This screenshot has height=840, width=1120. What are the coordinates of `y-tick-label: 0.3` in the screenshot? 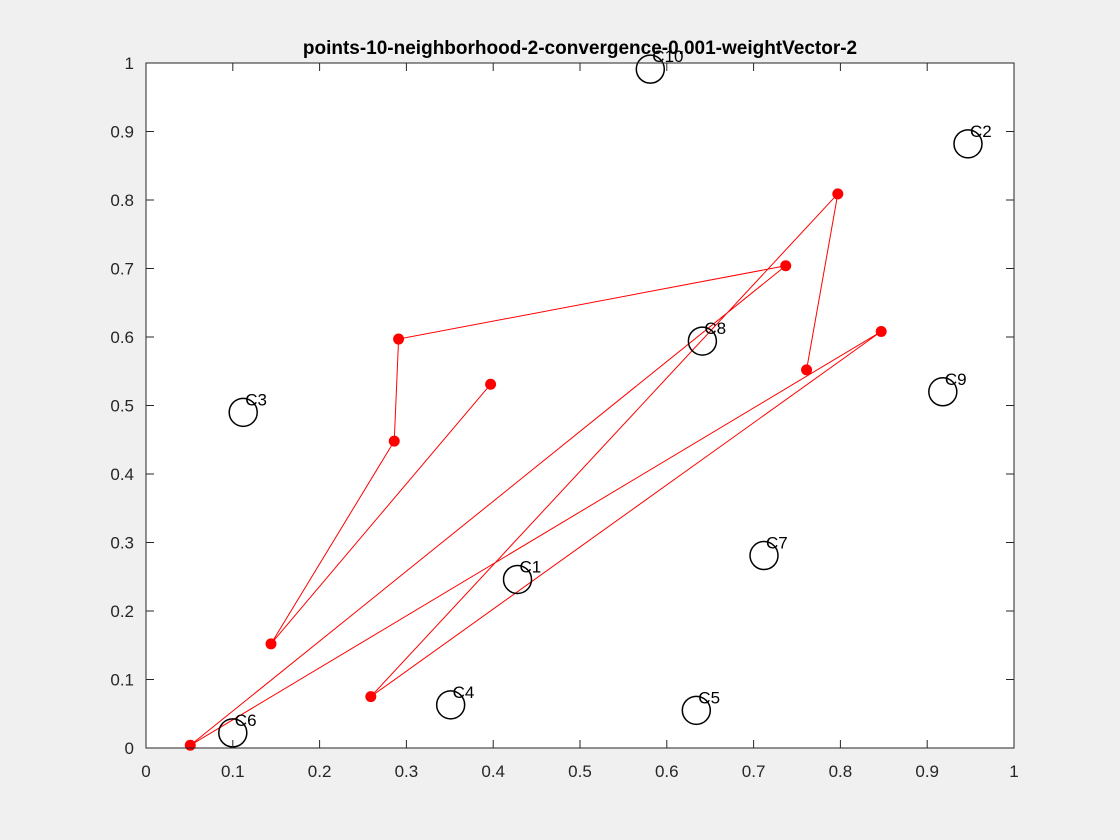 It's located at (122, 543).